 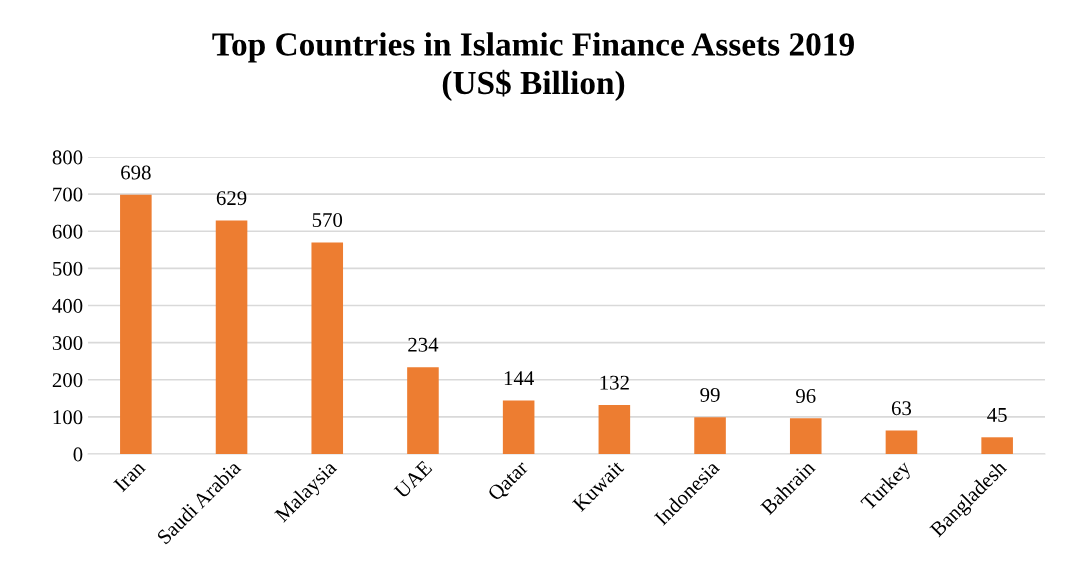 I want to click on y-tick-label: 800, so click(x=67, y=157).